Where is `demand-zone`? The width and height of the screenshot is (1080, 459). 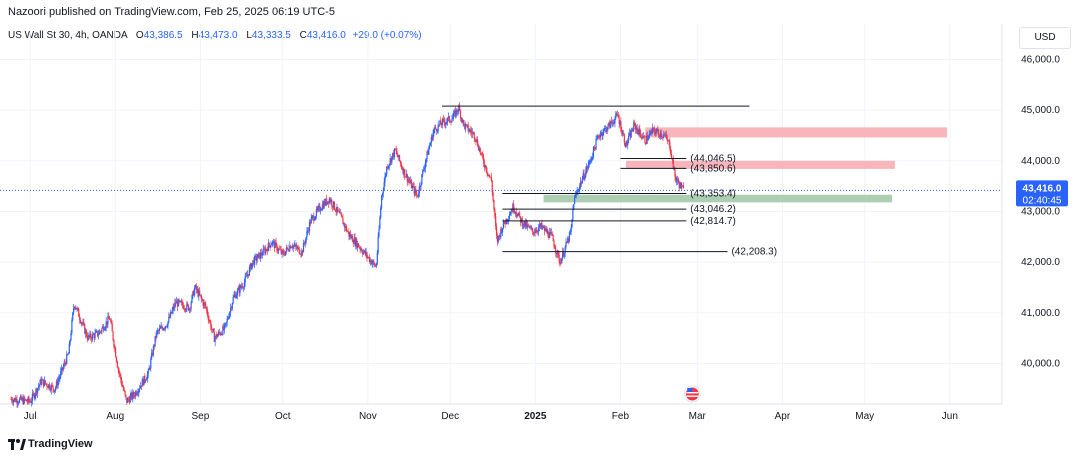
demand-zone is located at coordinates (718, 198).